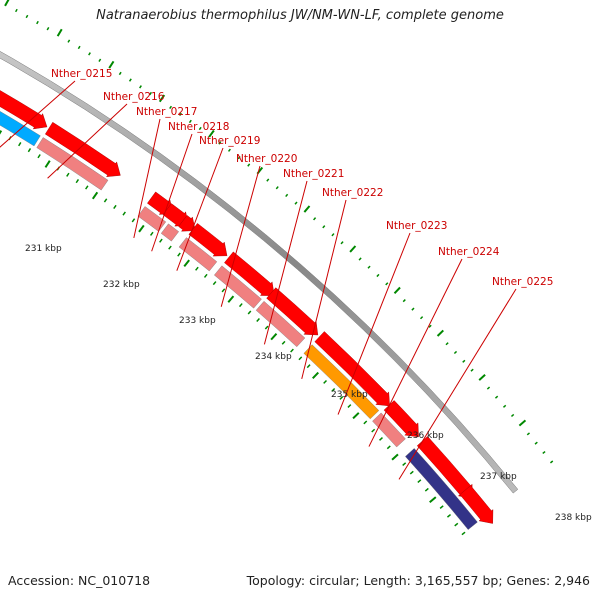  Describe the element at coordinates (79, 580) in the screenshot. I see `accession-text: Accession: NC_010718` at that location.